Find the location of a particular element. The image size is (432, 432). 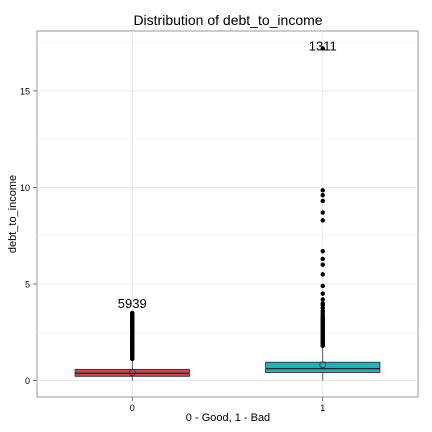

y-tick-label: 15 is located at coordinates (25, 91).